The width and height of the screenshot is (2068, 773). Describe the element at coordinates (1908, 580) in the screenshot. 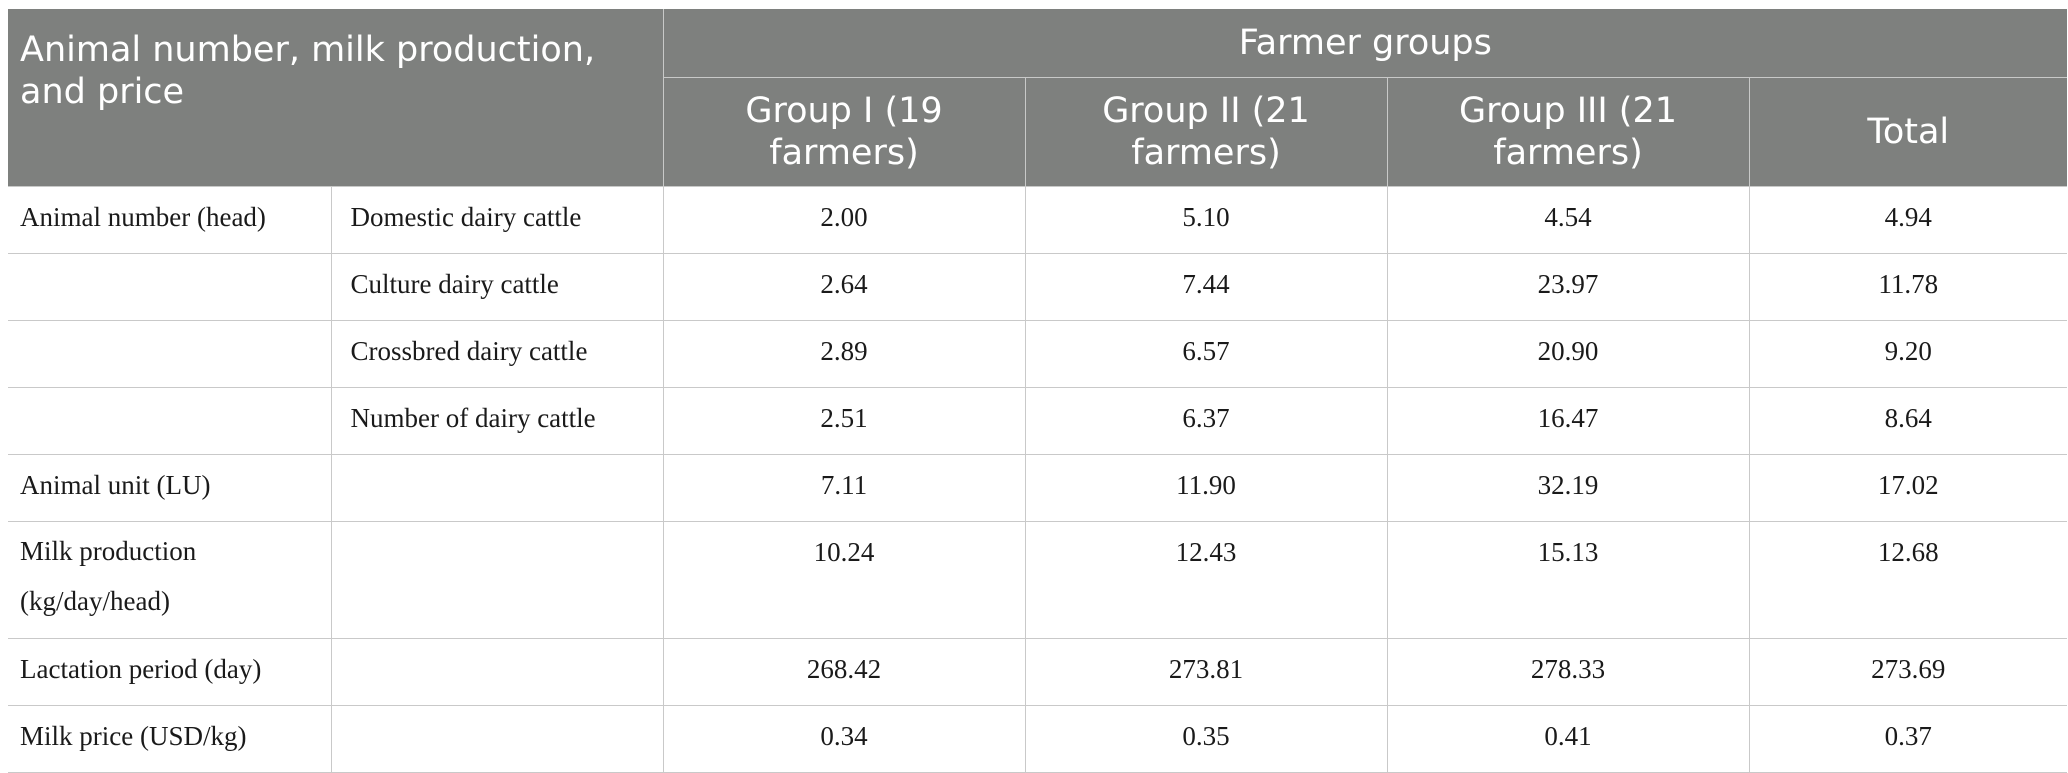

I see `cell-total: 12.68` at that location.